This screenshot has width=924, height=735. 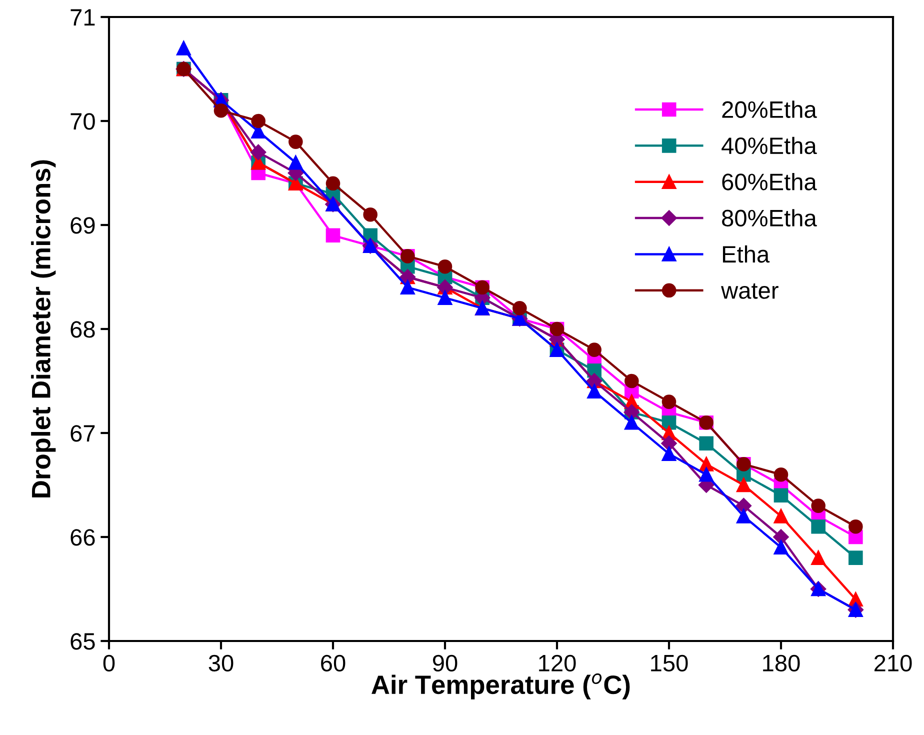 What do you see at coordinates (501, 686) in the screenshot?
I see `x-axis-title: Air Temperature ($^{o}$C)` at bounding box center [501, 686].